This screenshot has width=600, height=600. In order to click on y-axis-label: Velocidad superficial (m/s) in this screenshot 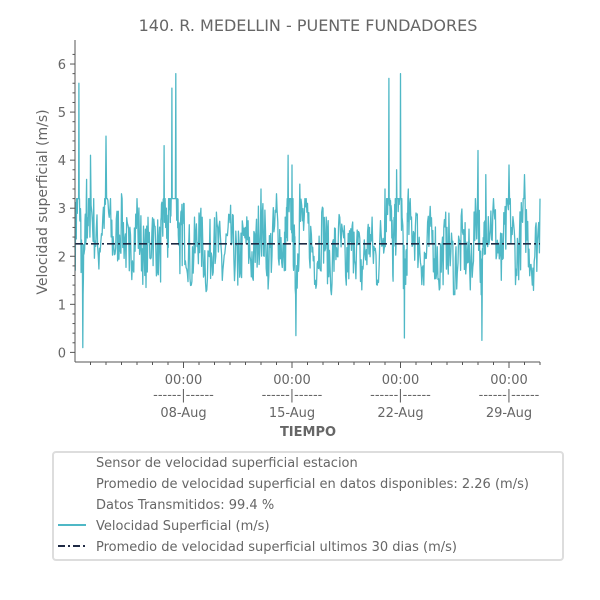, I will do `click(43, 201)`.